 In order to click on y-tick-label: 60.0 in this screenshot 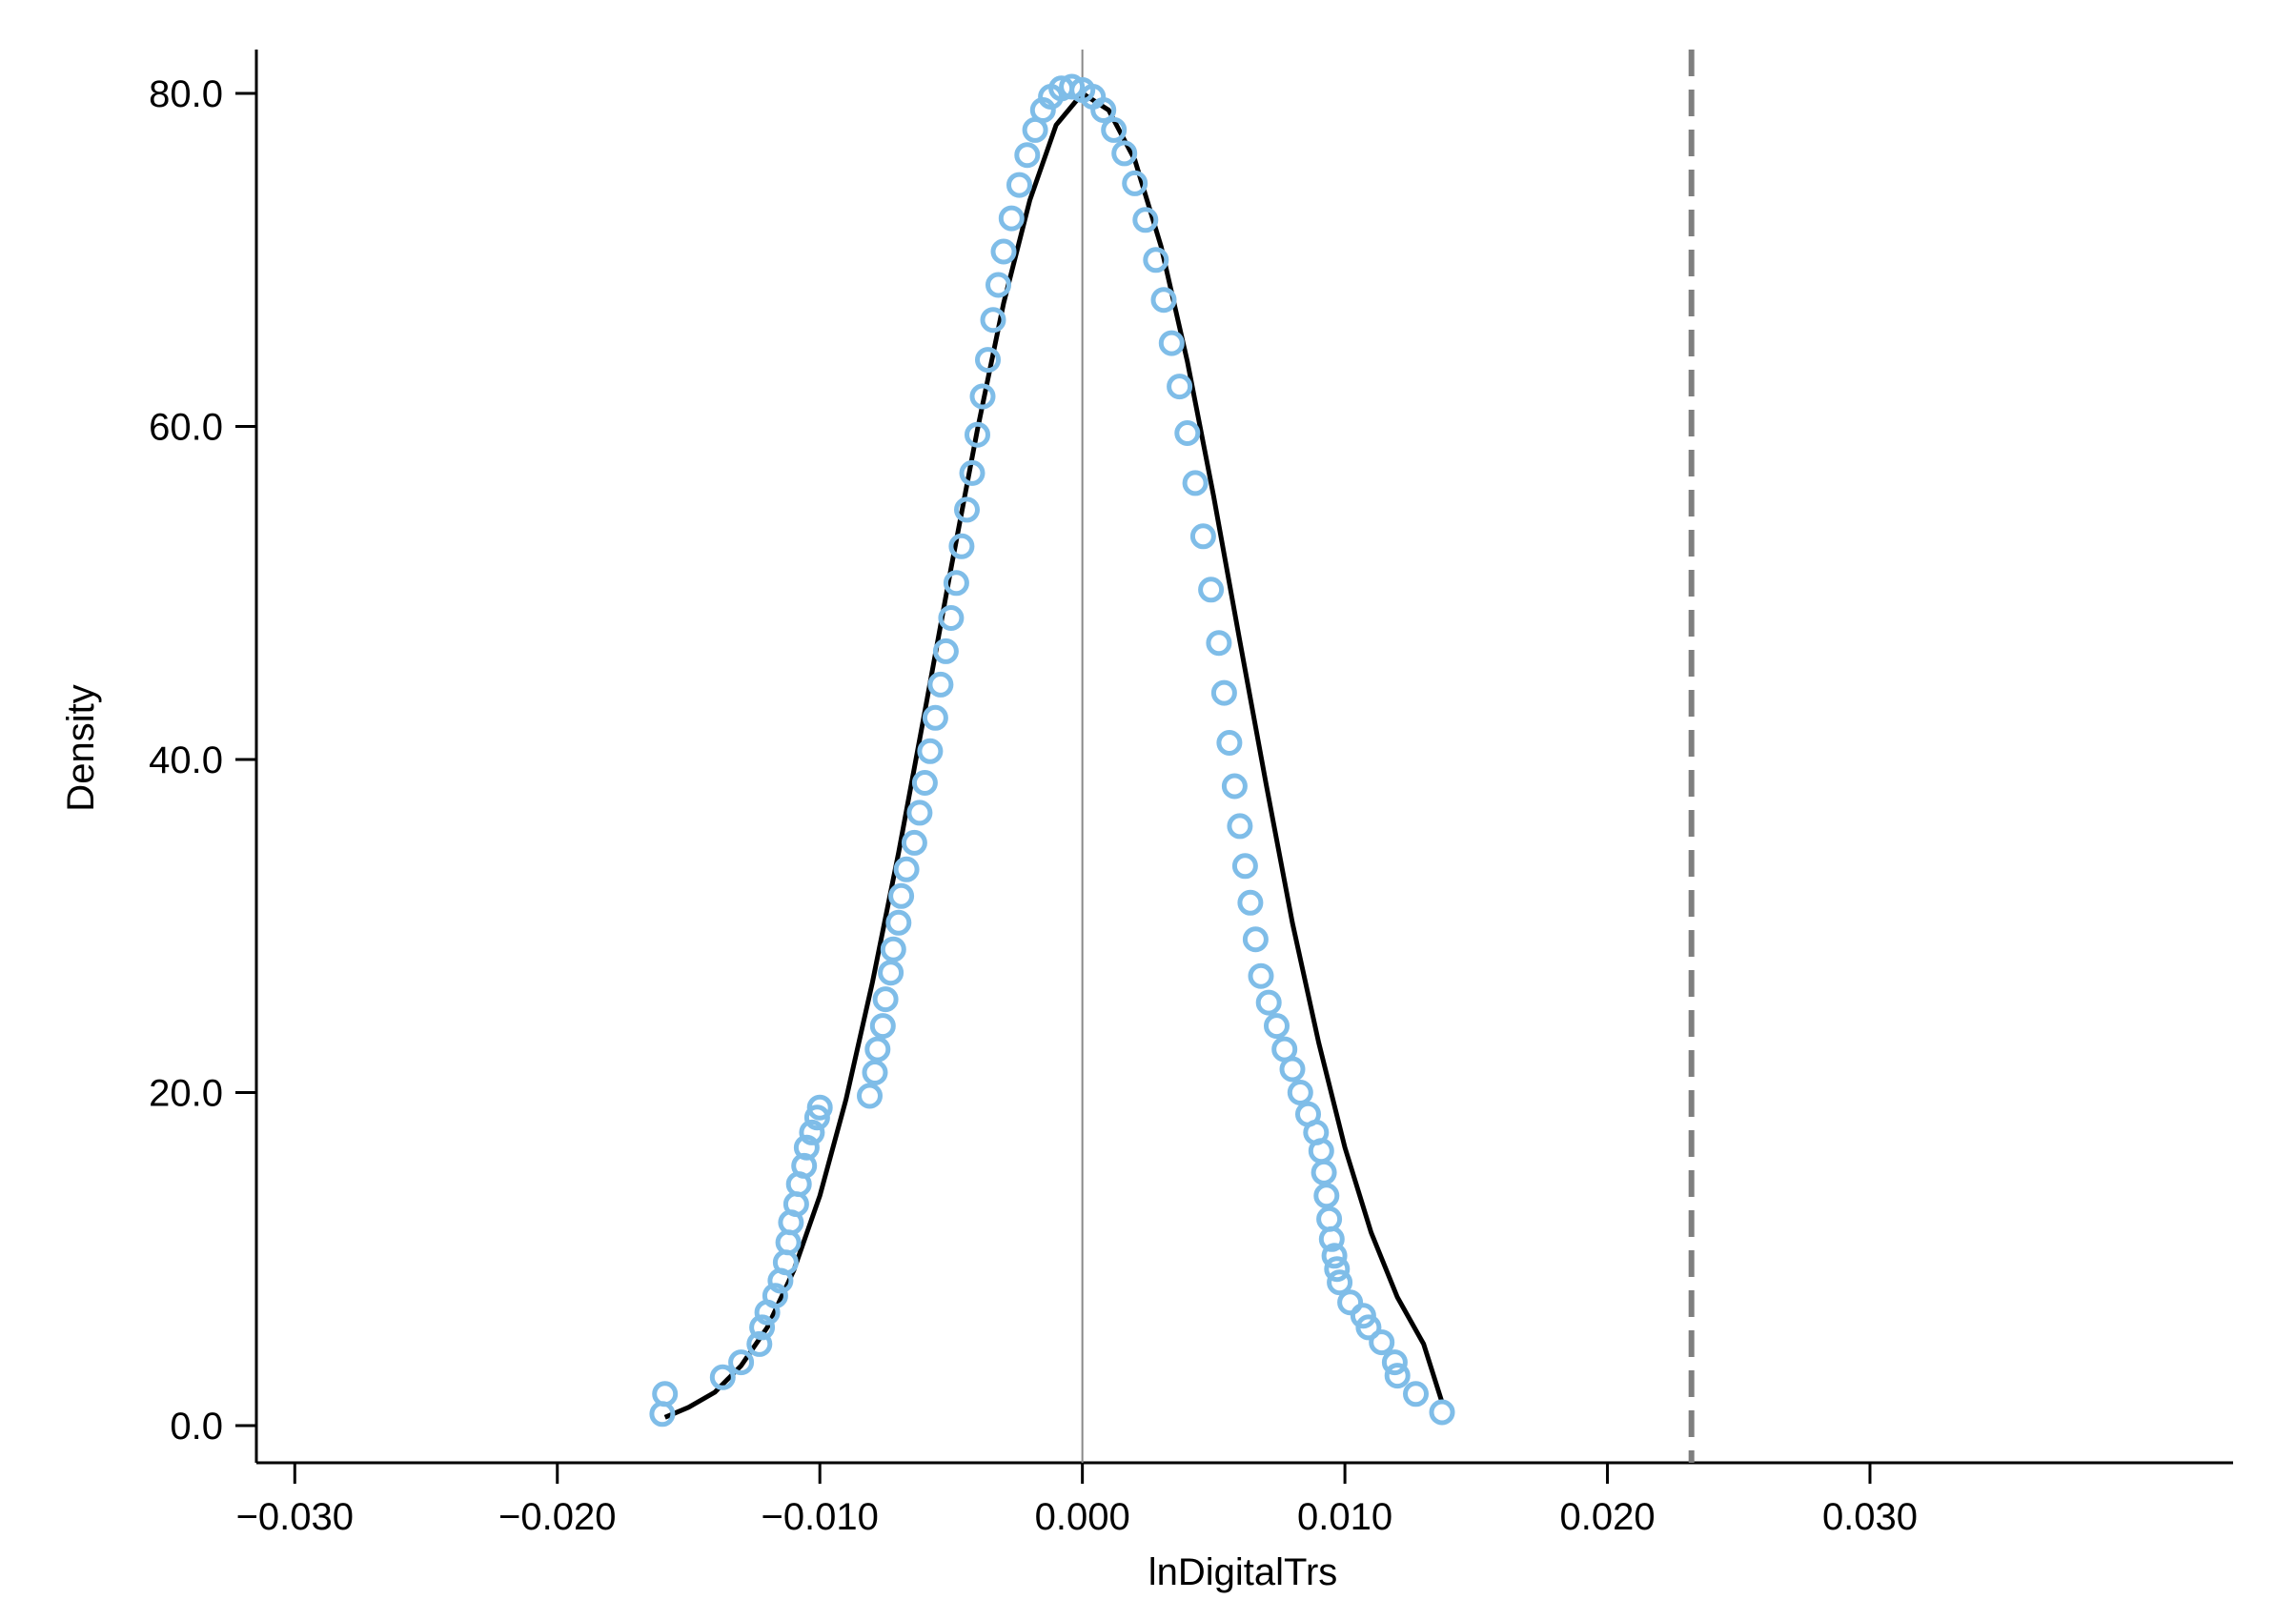, I will do `click(186, 428)`.